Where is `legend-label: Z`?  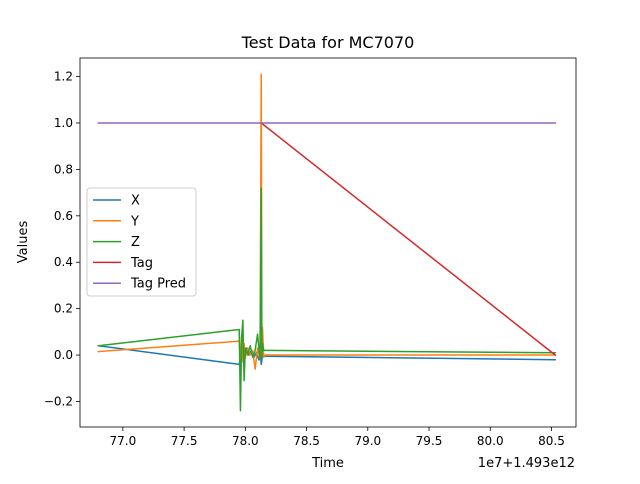
legend-label: Z is located at coordinates (135, 242).